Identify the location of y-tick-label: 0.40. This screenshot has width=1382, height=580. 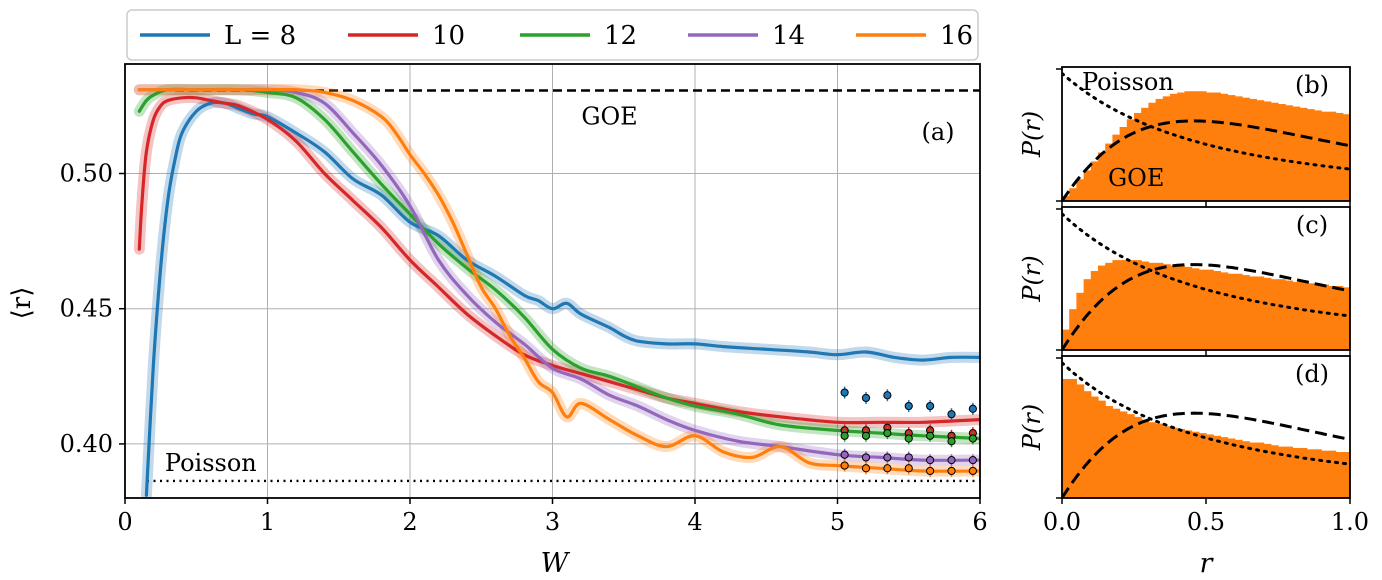
(86, 444).